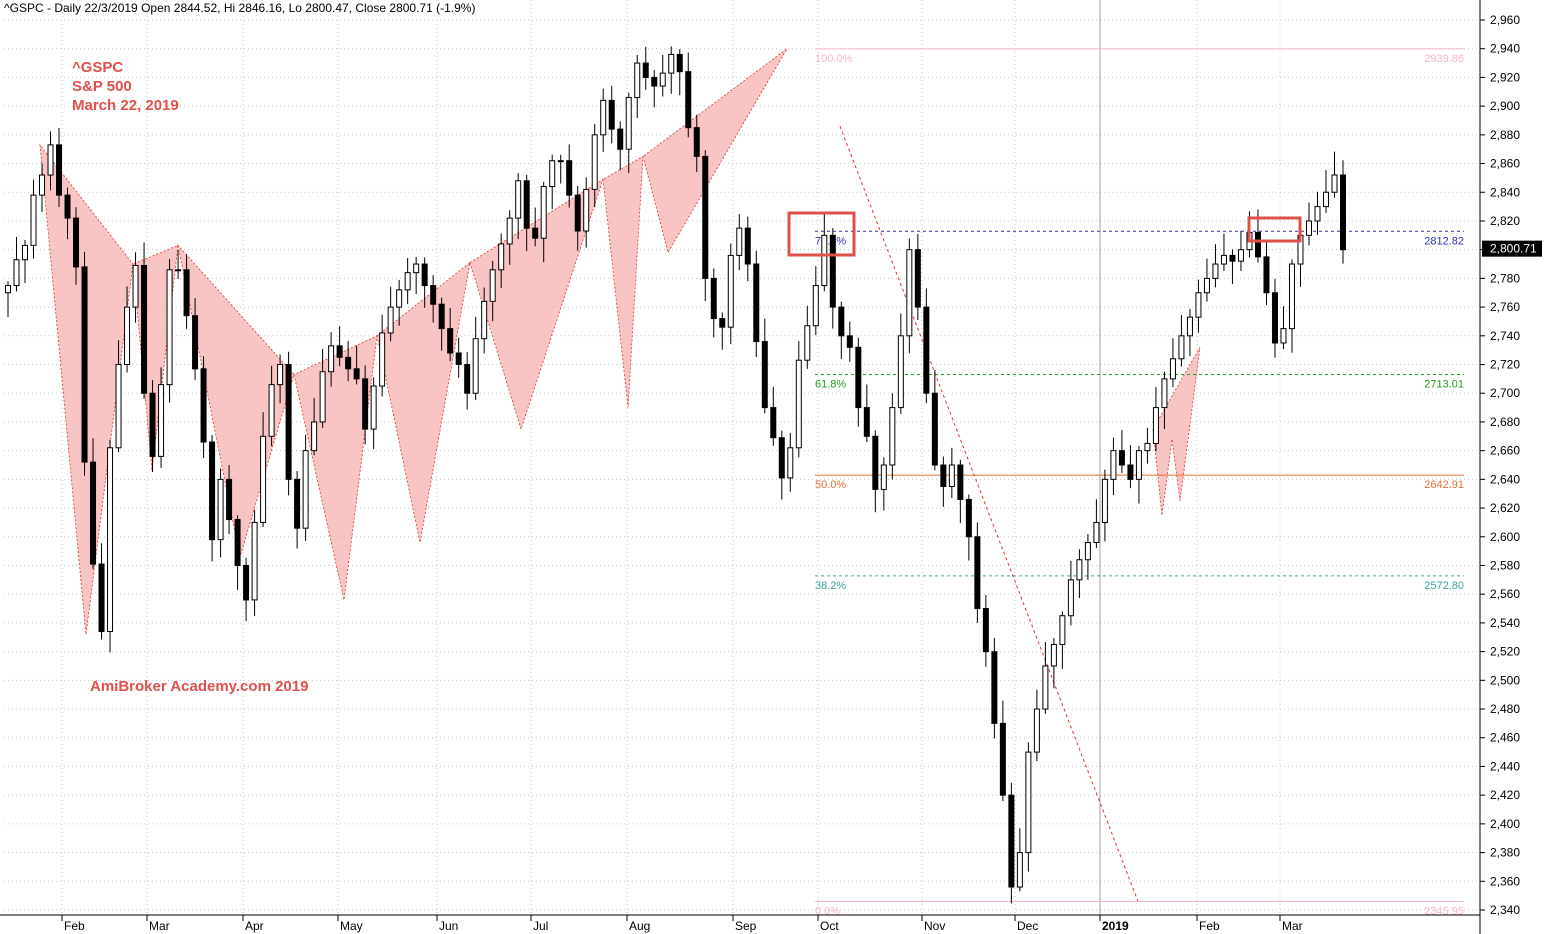  I want to click on price-tick-label: 2,940, so click(1505, 49).